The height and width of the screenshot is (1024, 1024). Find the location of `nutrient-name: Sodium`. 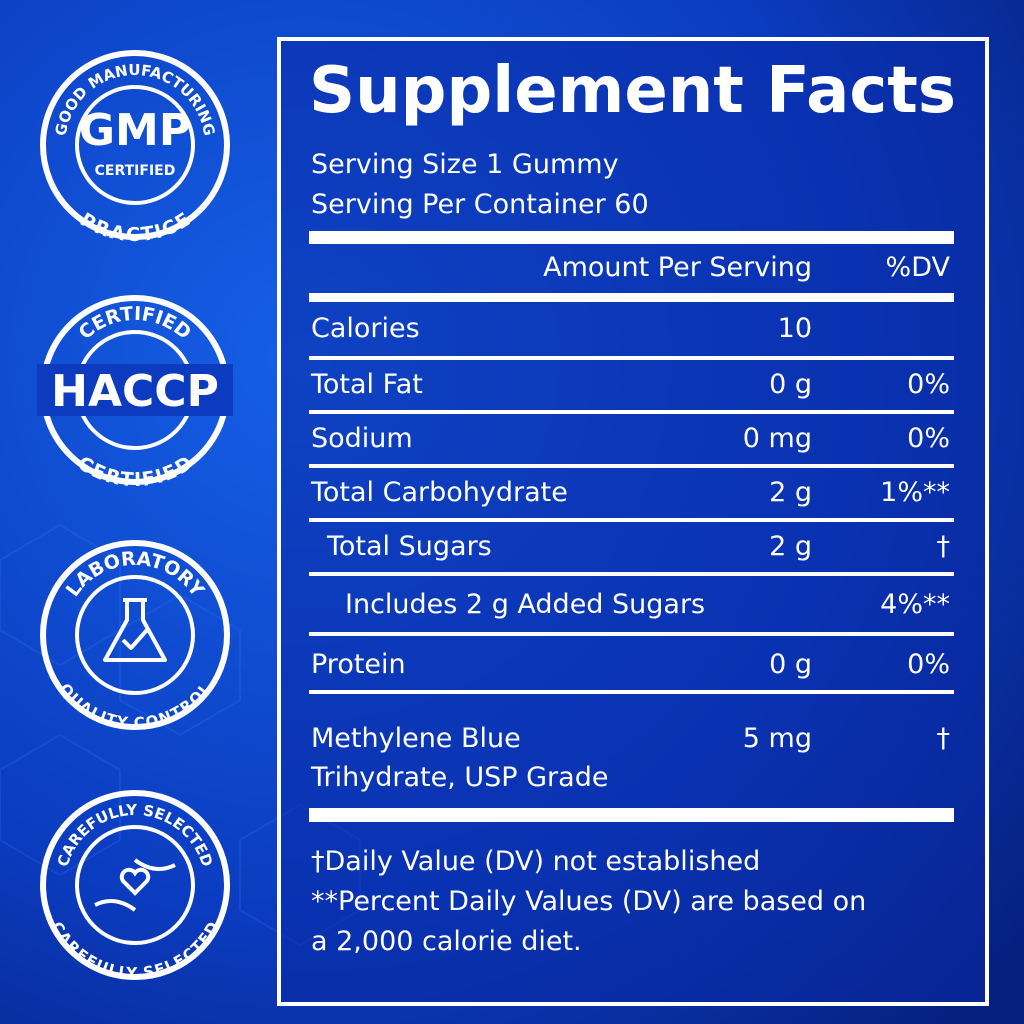

nutrient-name: Sodium is located at coordinates (362, 438).